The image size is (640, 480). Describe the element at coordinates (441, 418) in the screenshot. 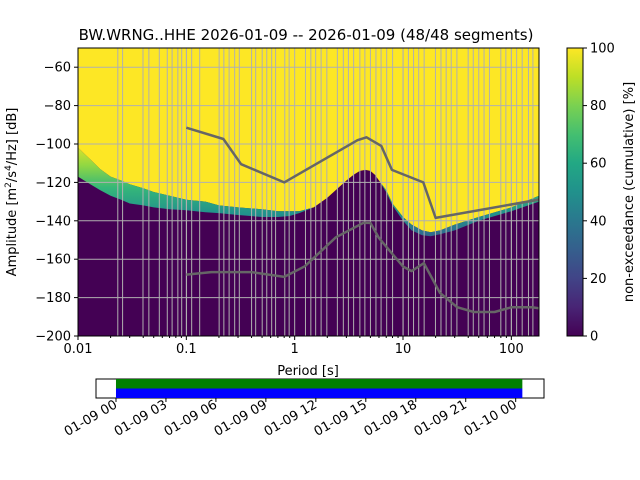

I see `timeline-tick-label: 01-09 21` at that location.